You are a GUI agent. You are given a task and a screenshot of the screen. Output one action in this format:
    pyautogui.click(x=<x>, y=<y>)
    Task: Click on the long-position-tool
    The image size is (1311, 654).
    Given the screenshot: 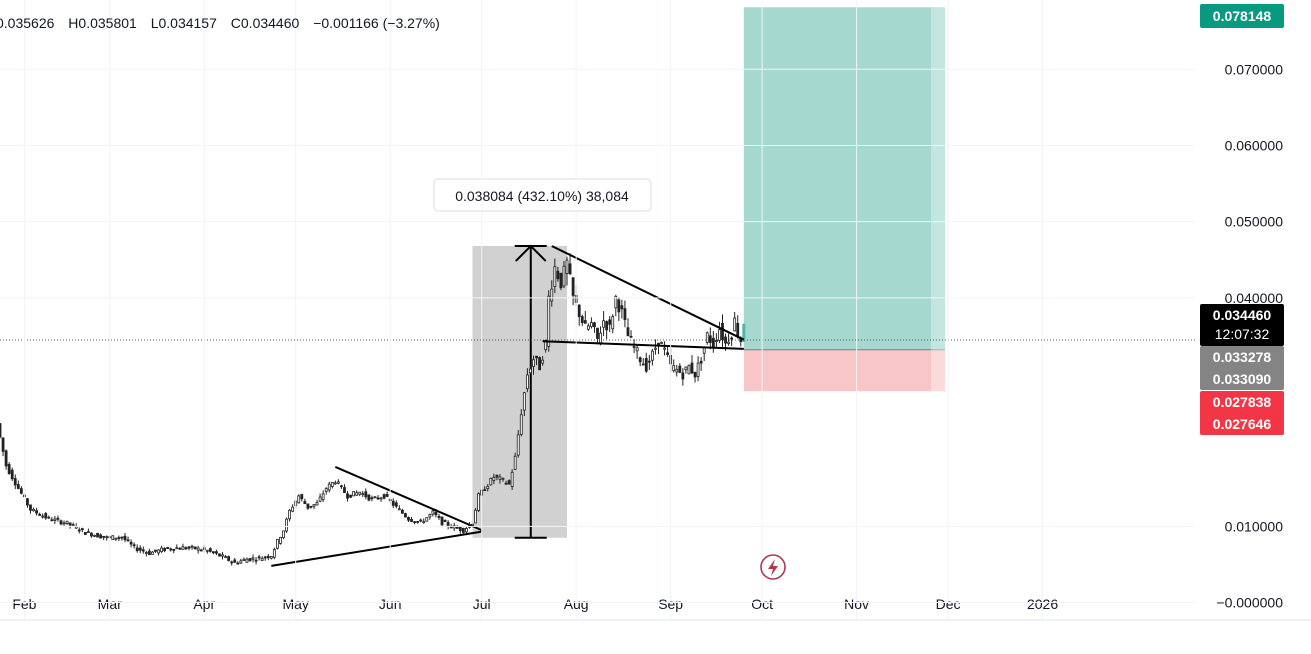 What is the action you would take?
    pyautogui.click(x=844, y=199)
    